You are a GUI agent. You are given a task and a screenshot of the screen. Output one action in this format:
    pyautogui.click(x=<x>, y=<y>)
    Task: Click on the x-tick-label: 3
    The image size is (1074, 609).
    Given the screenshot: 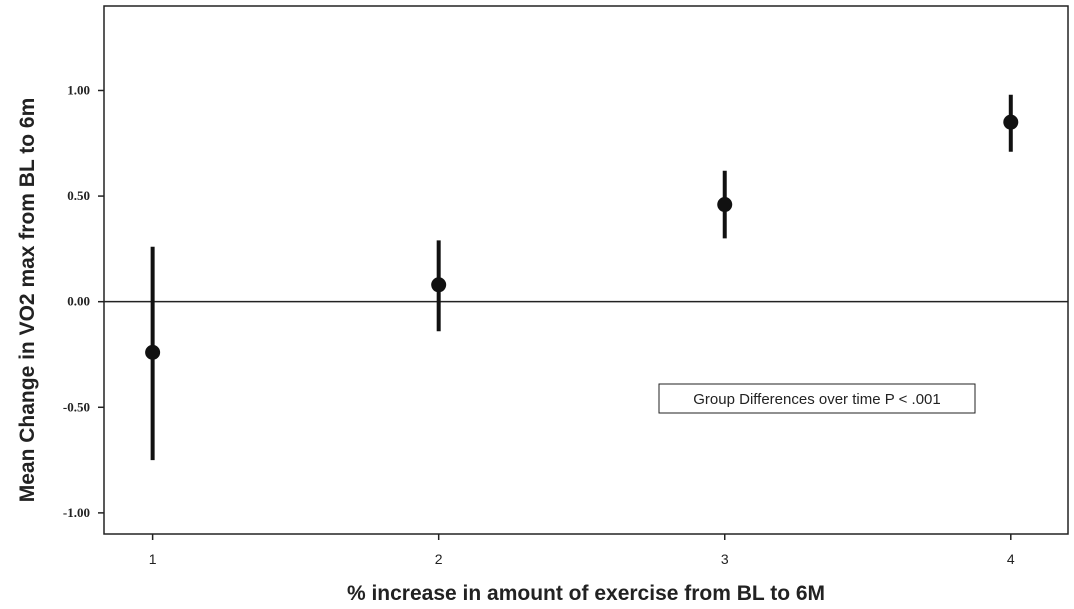 What is the action you would take?
    pyautogui.click(x=725, y=559)
    